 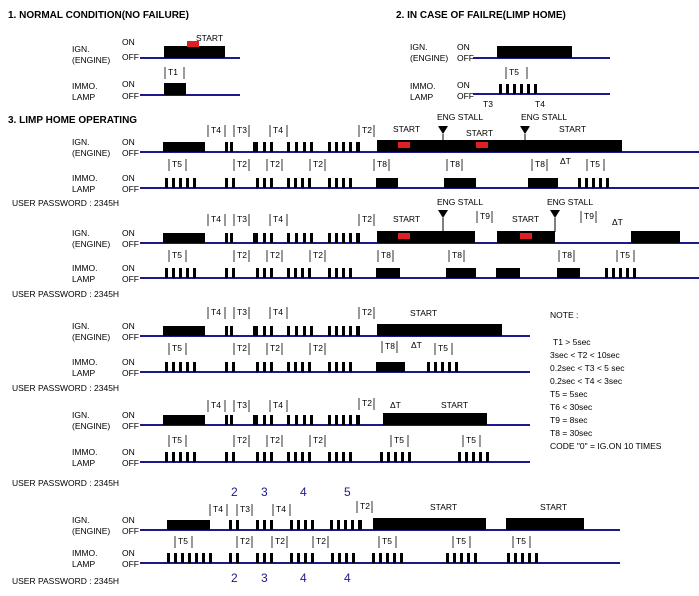 I want to click on ign-label-sub: (ENGINE), so click(x=429, y=58).